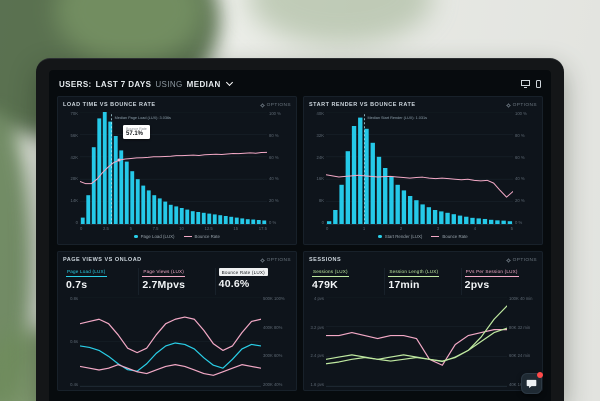 The height and width of the screenshot is (401, 600). What do you see at coordinates (164, 284) in the screenshot?
I see `metric-value: 2.7Mpvs` at bounding box center [164, 284].